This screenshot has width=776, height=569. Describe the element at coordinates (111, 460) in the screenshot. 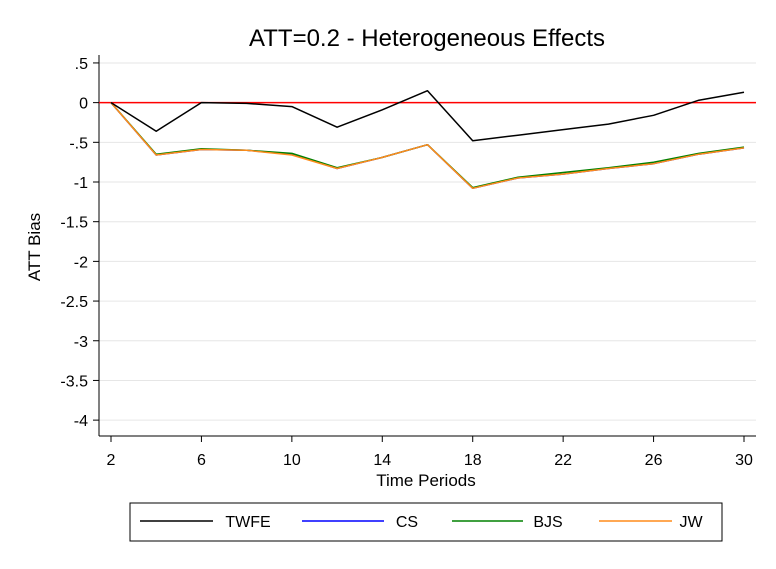

I see `x-tick-label-0: 2` at that location.